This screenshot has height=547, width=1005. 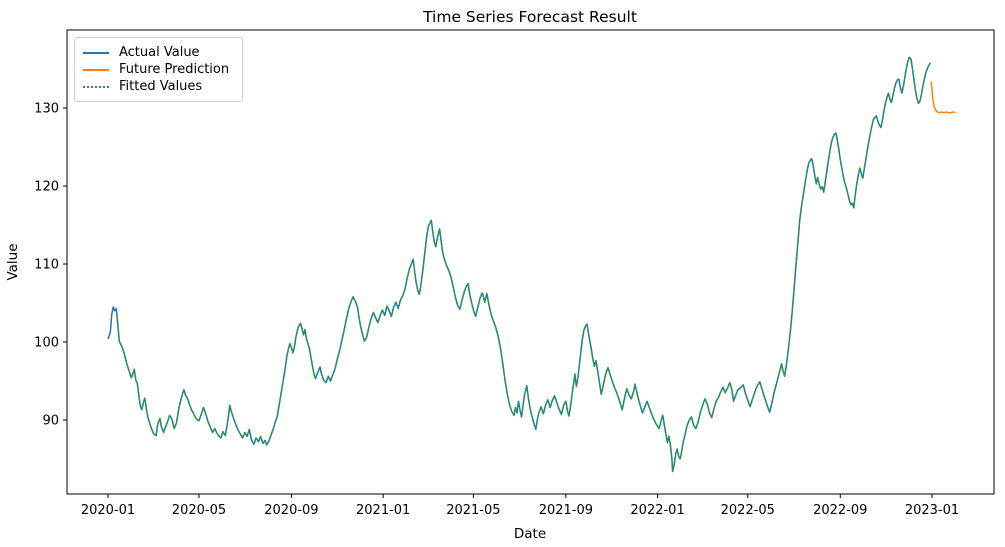 What do you see at coordinates (748, 510) in the screenshot?
I see `x-tick-label: 2022-05` at bounding box center [748, 510].